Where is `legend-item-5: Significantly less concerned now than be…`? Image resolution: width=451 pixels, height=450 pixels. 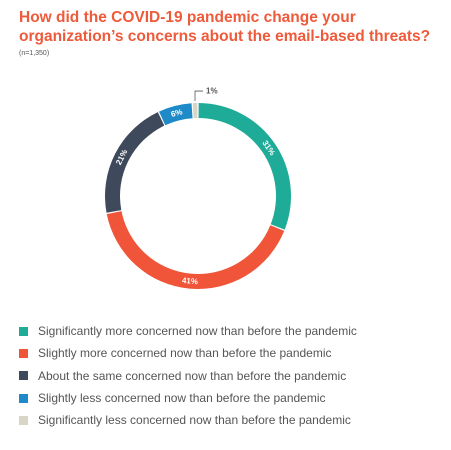 legend-item-5: Significantly less concerned now than be… is located at coordinates (188, 420).